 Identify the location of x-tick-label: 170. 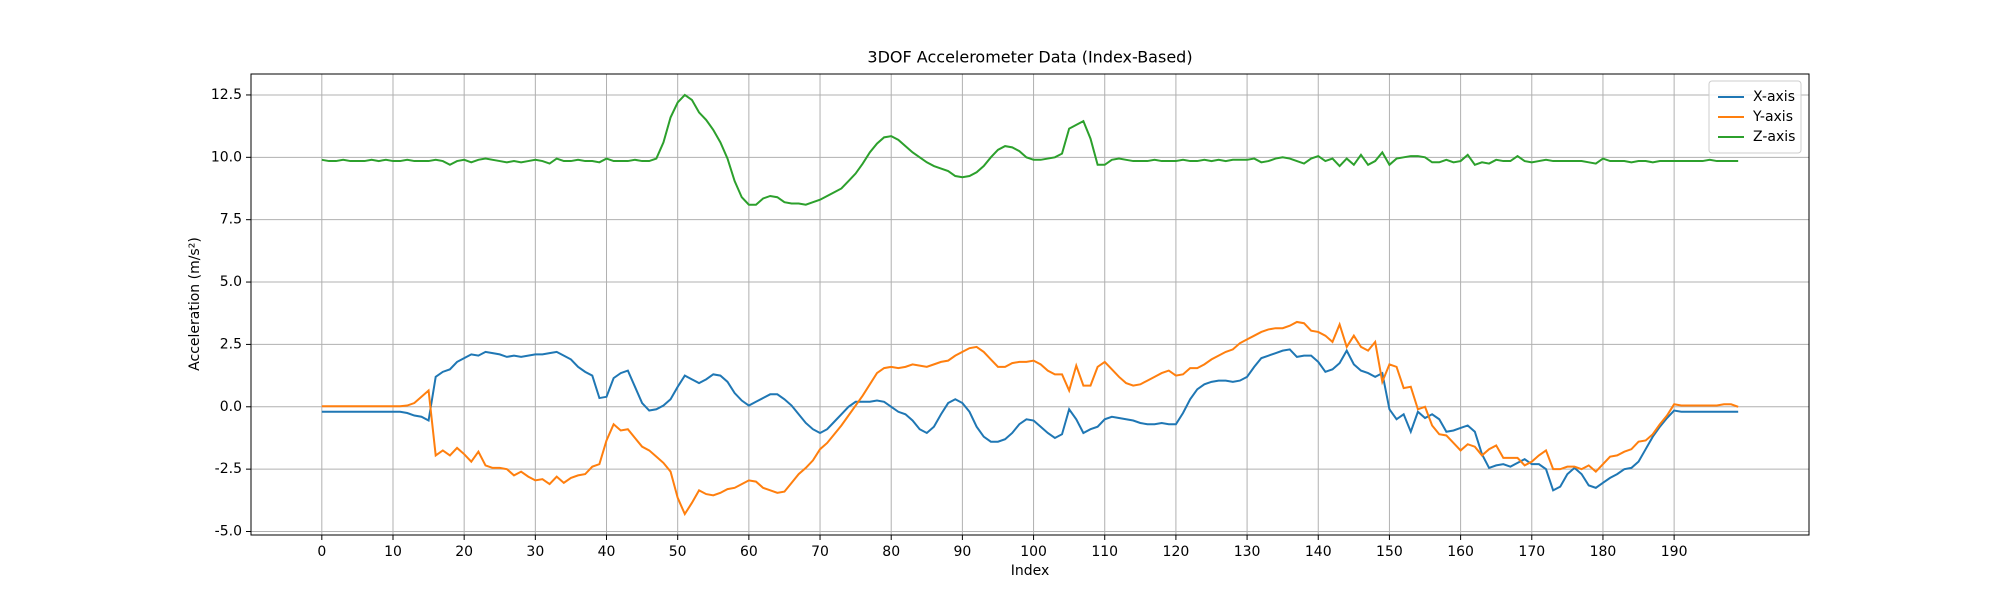
(1531, 552).